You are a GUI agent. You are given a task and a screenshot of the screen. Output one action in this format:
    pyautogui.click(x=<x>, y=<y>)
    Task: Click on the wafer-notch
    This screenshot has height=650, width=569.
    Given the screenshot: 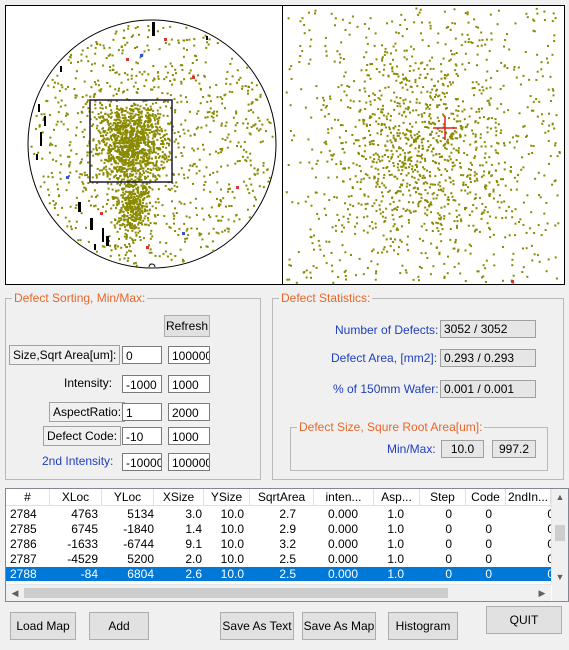 What is the action you would take?
    pyautogui.click(x=152, y=265)
    